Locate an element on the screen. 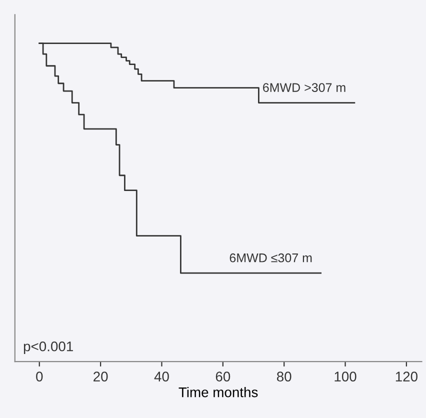  x-axis-title: Time months is located at coordinates (218, 392).